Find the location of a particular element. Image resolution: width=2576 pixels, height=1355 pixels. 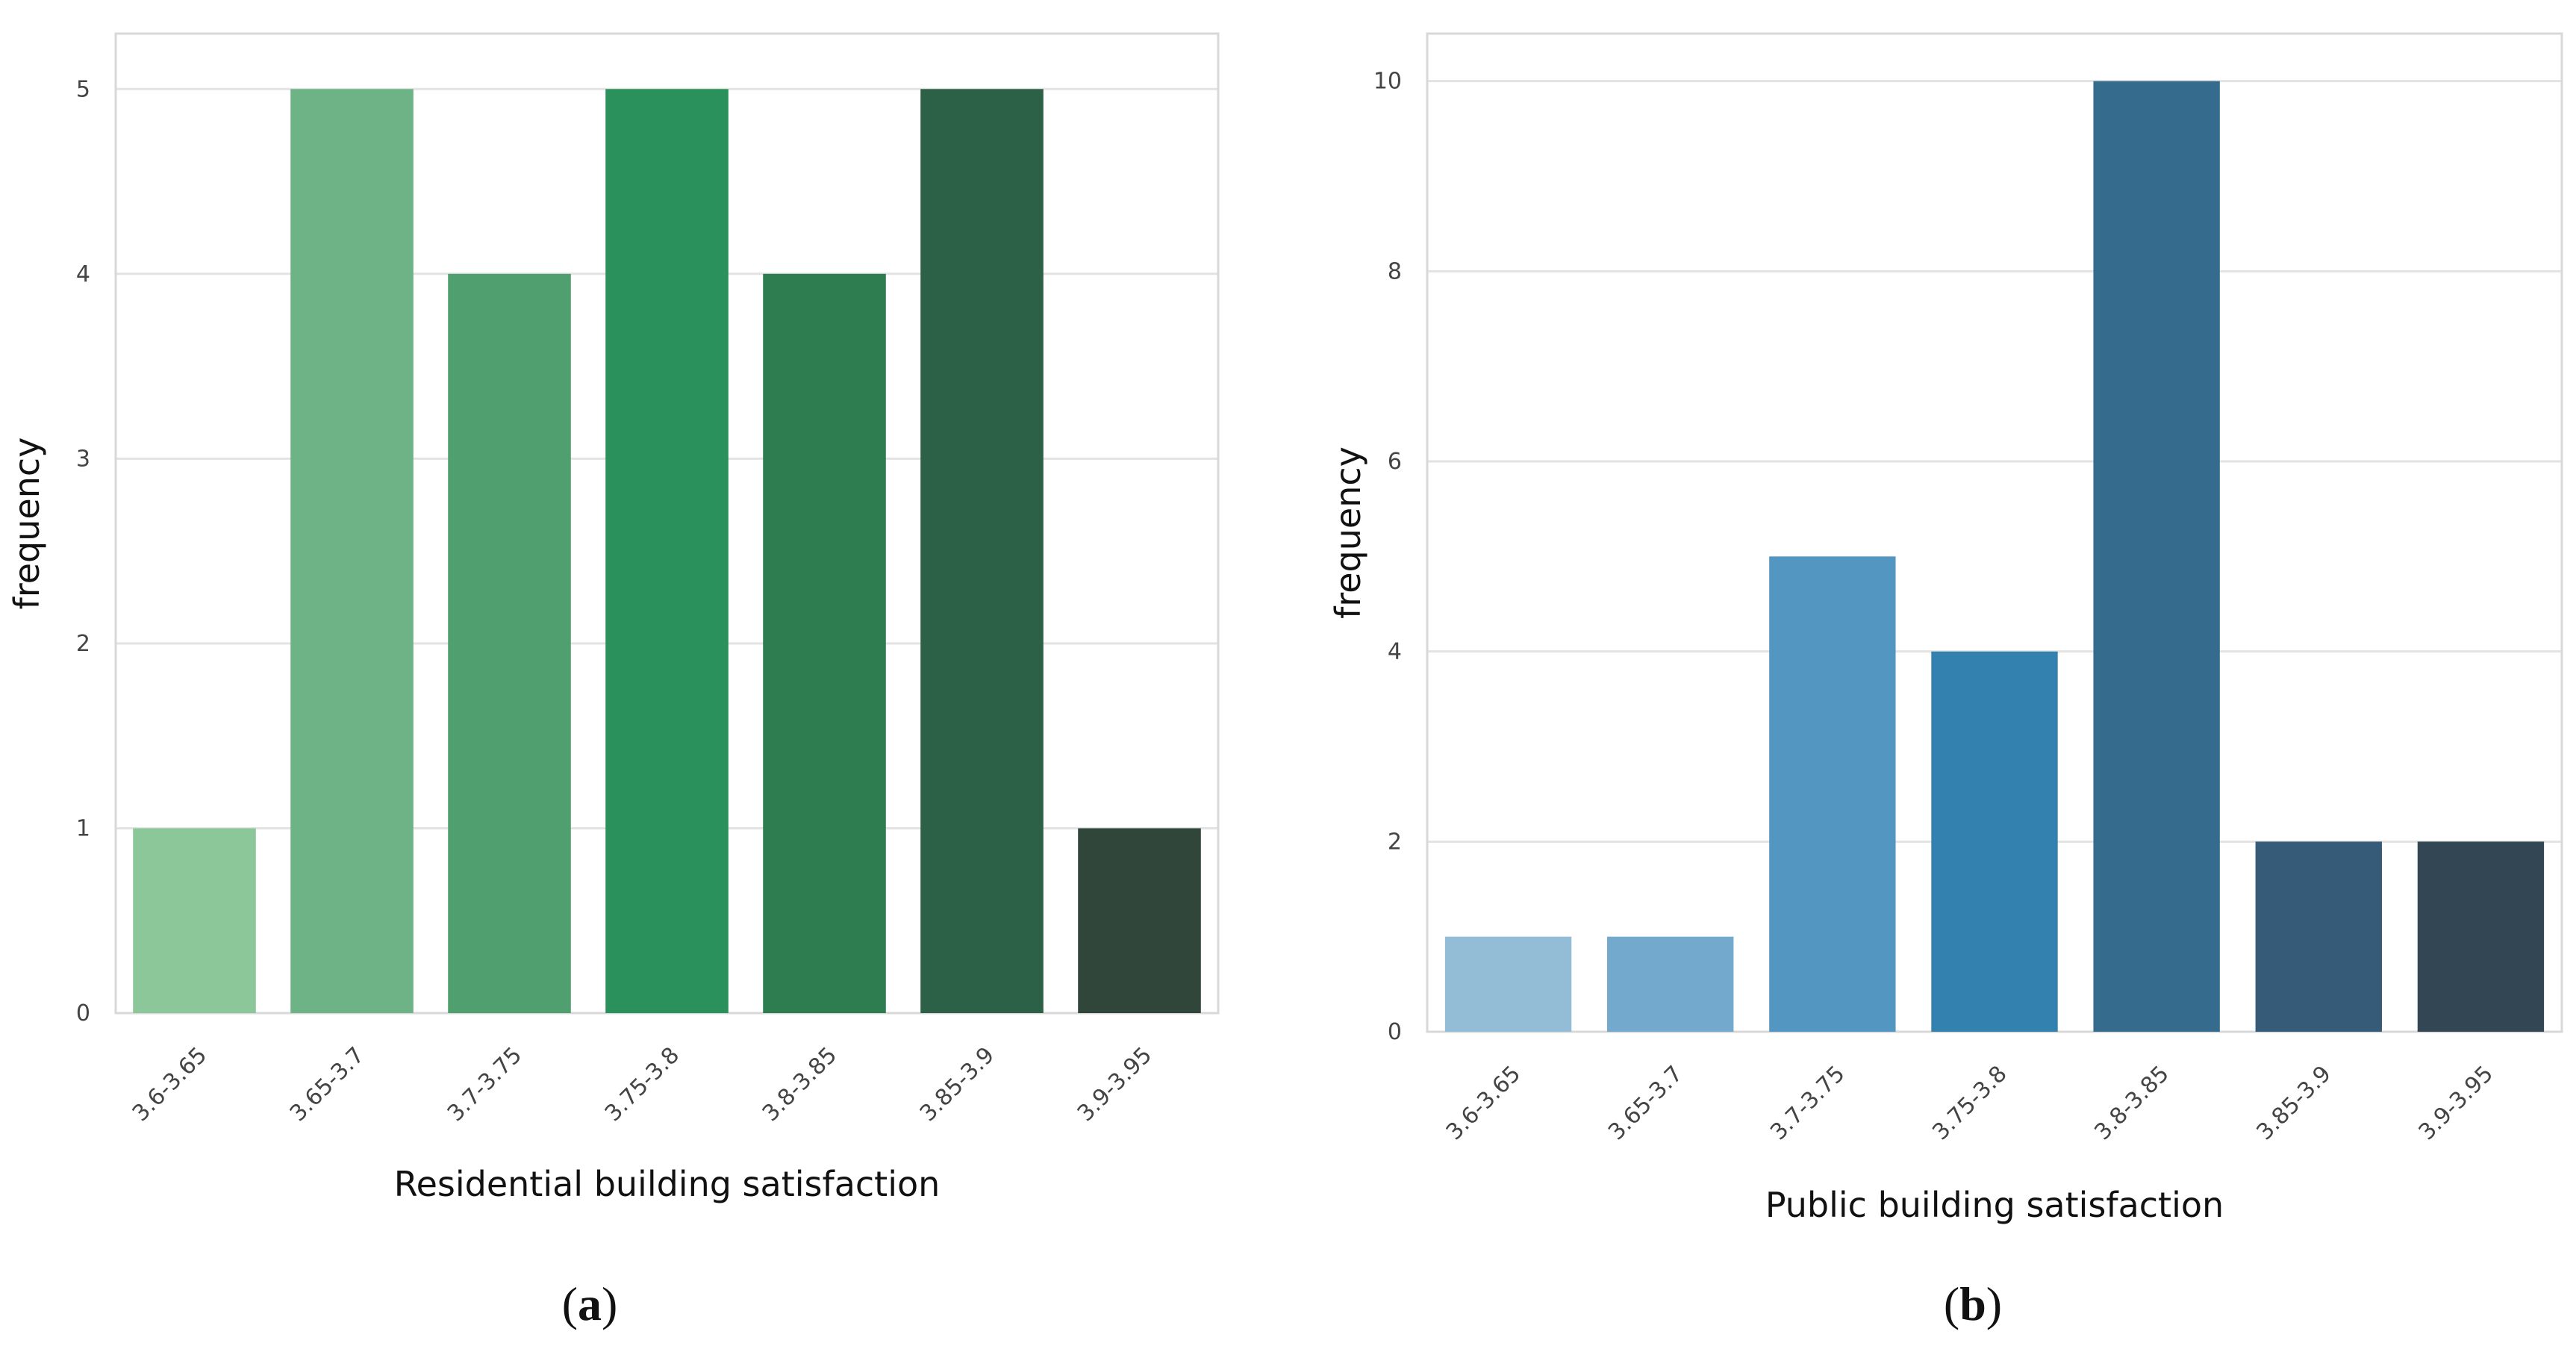

chart-a-ytick-label: 3 is located at coordinates (83, 459).